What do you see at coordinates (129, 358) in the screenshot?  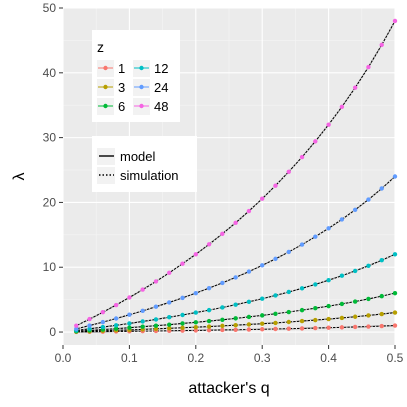 I see `x-tick-label: 0.1` at bounding box center [129, 358].